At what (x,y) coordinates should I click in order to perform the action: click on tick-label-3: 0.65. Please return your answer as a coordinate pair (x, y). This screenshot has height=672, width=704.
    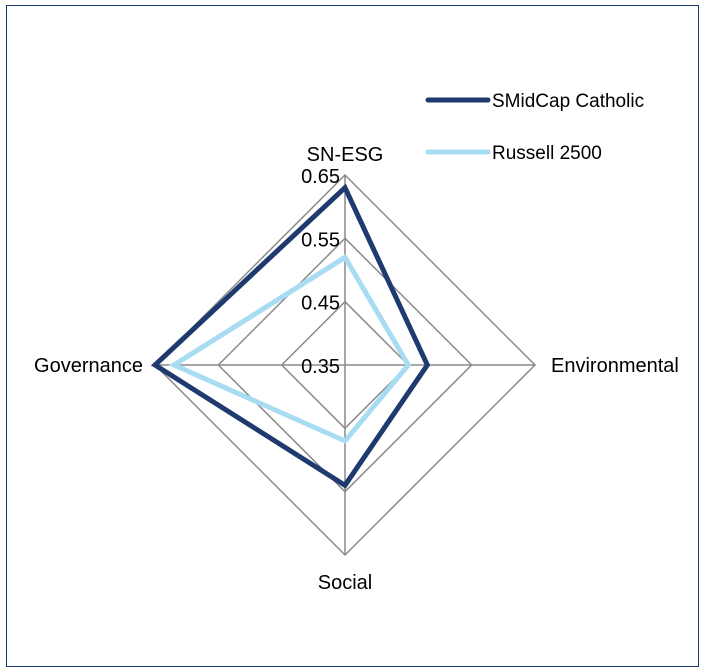
    Looking at the image, I should click on (320, 177).